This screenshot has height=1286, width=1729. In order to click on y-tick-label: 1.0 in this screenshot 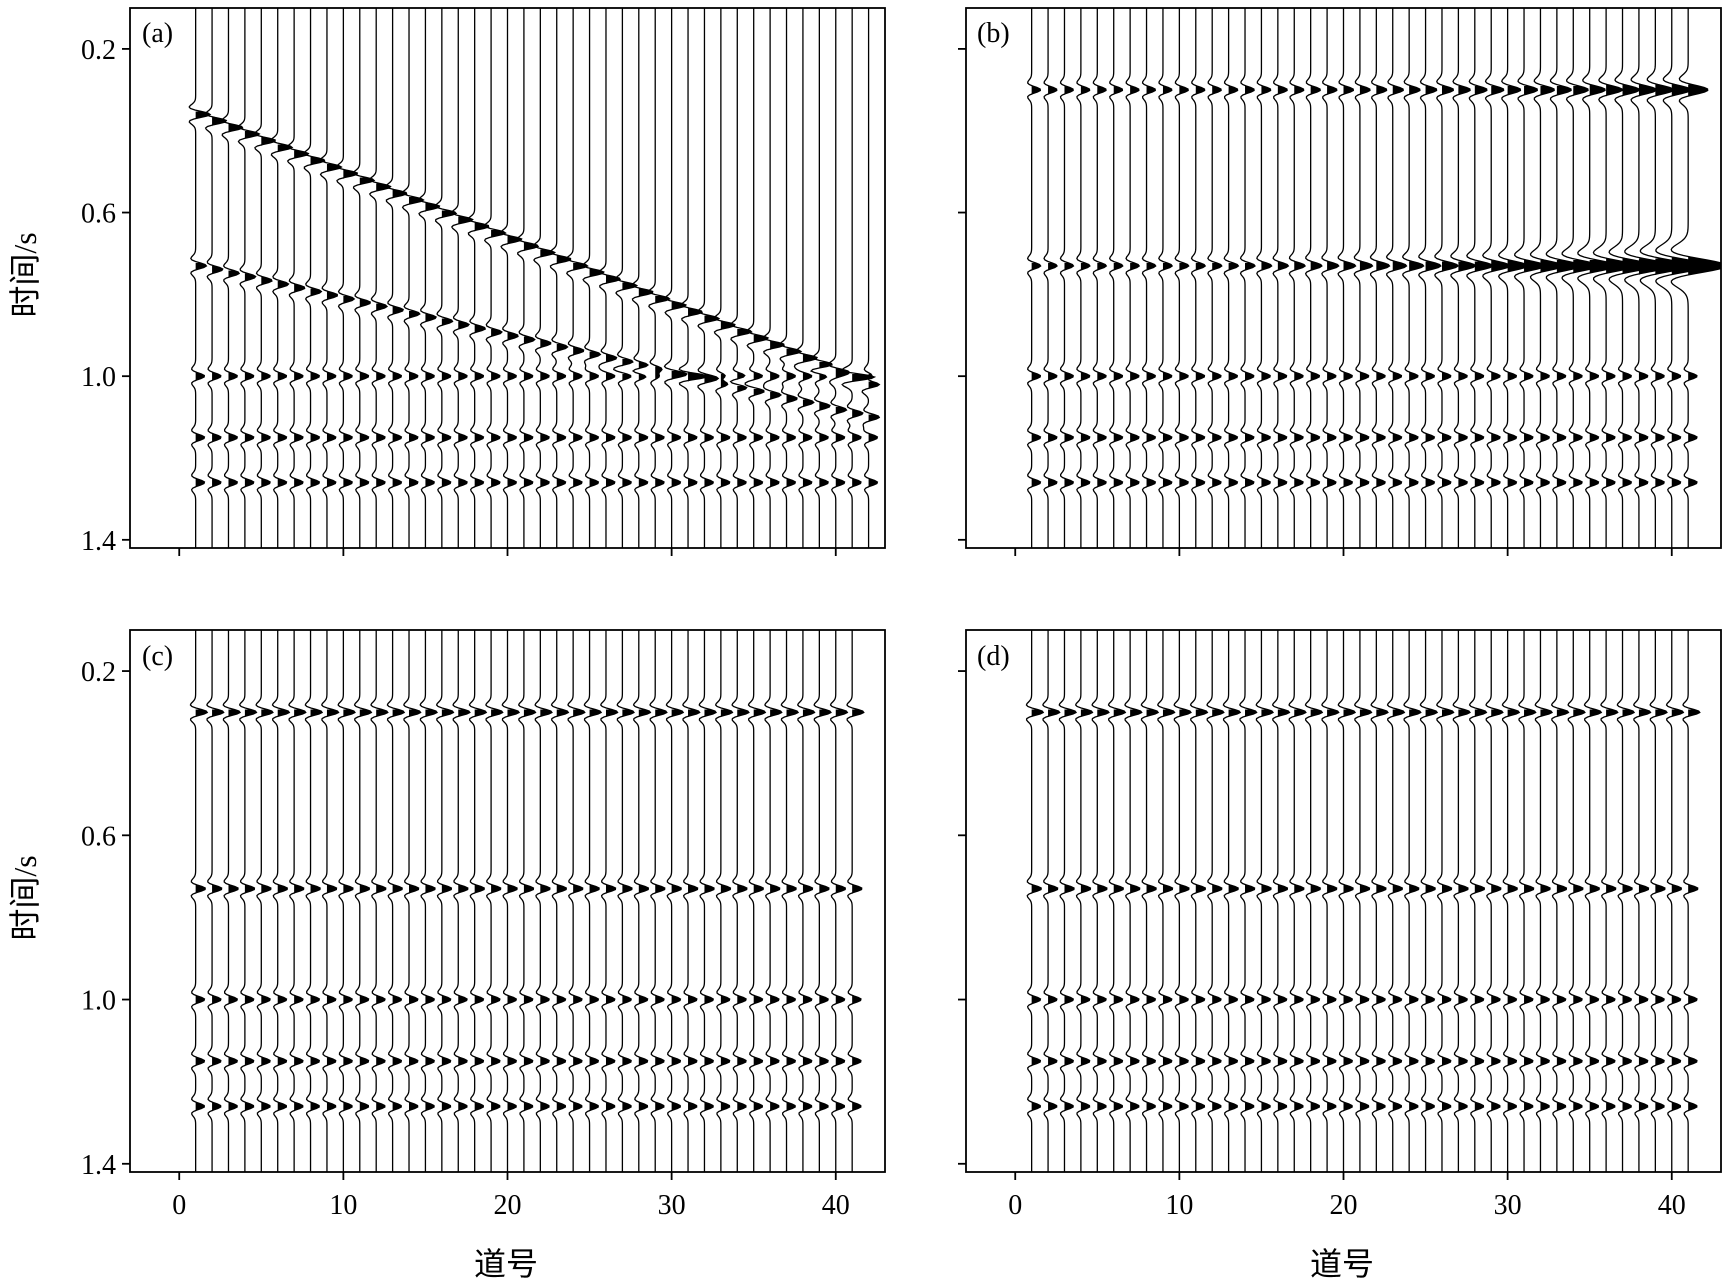, I will do `click(98, 1001)`.